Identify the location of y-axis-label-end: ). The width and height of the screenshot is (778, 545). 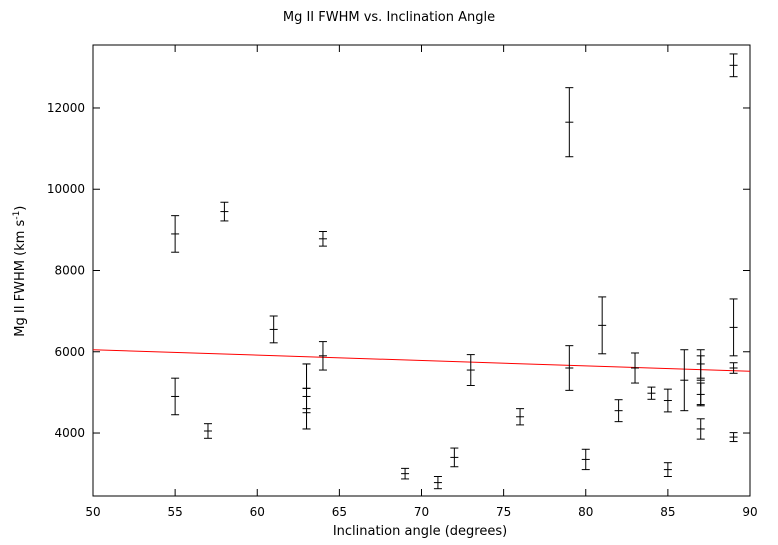
(21, 208).